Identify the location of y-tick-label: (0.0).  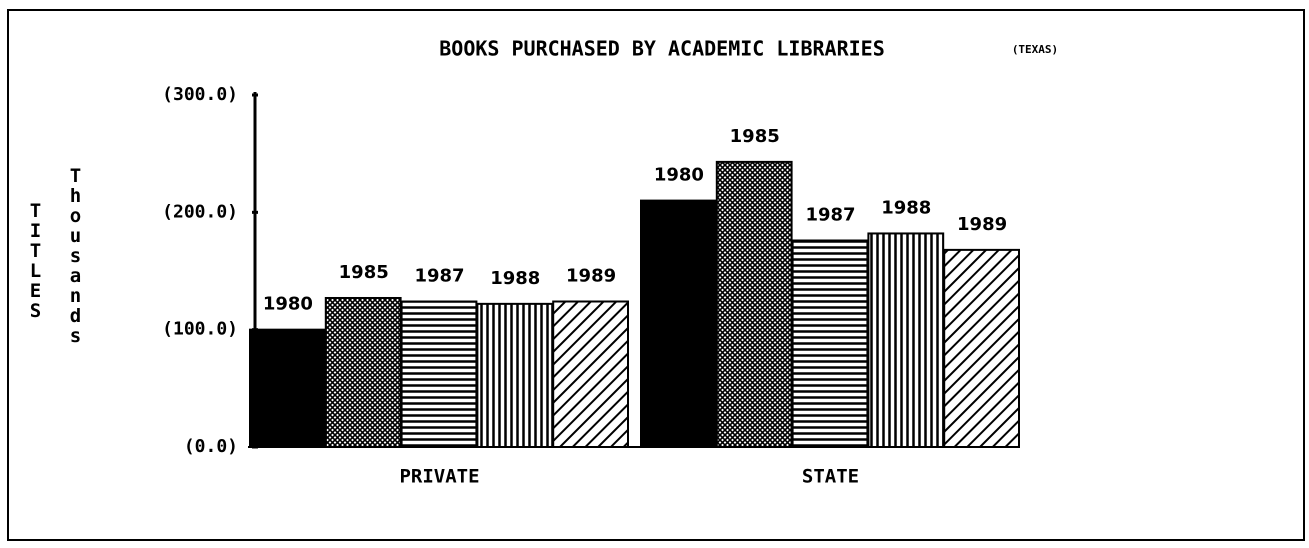
(211, 446).